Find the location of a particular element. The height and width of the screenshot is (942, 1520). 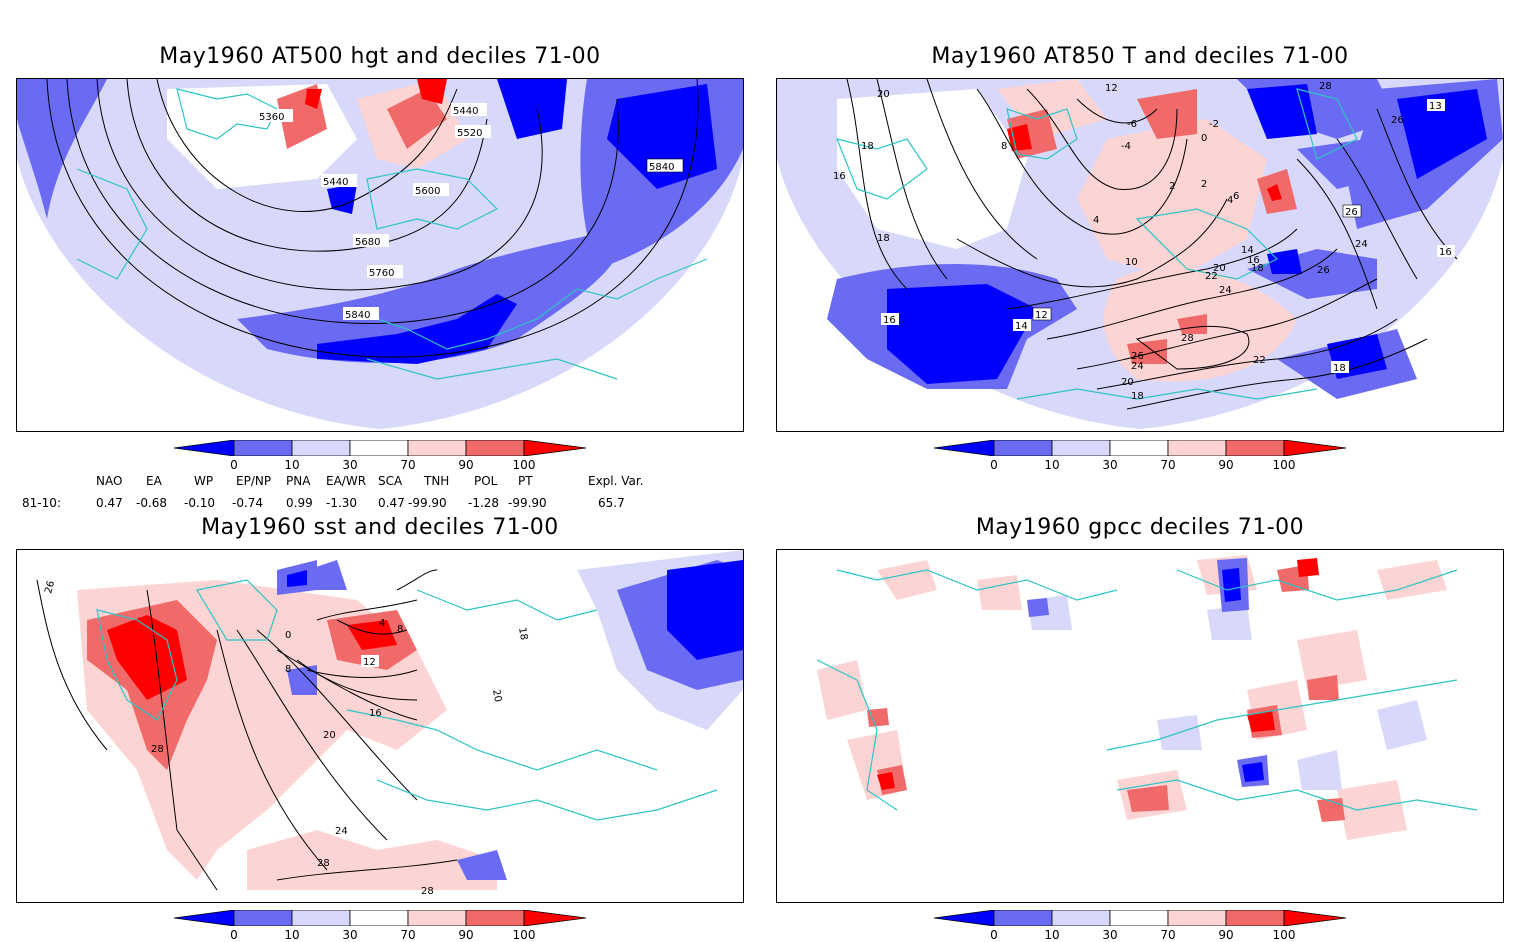

index-header-tnh: TNH is located at coordinates (437, 481).